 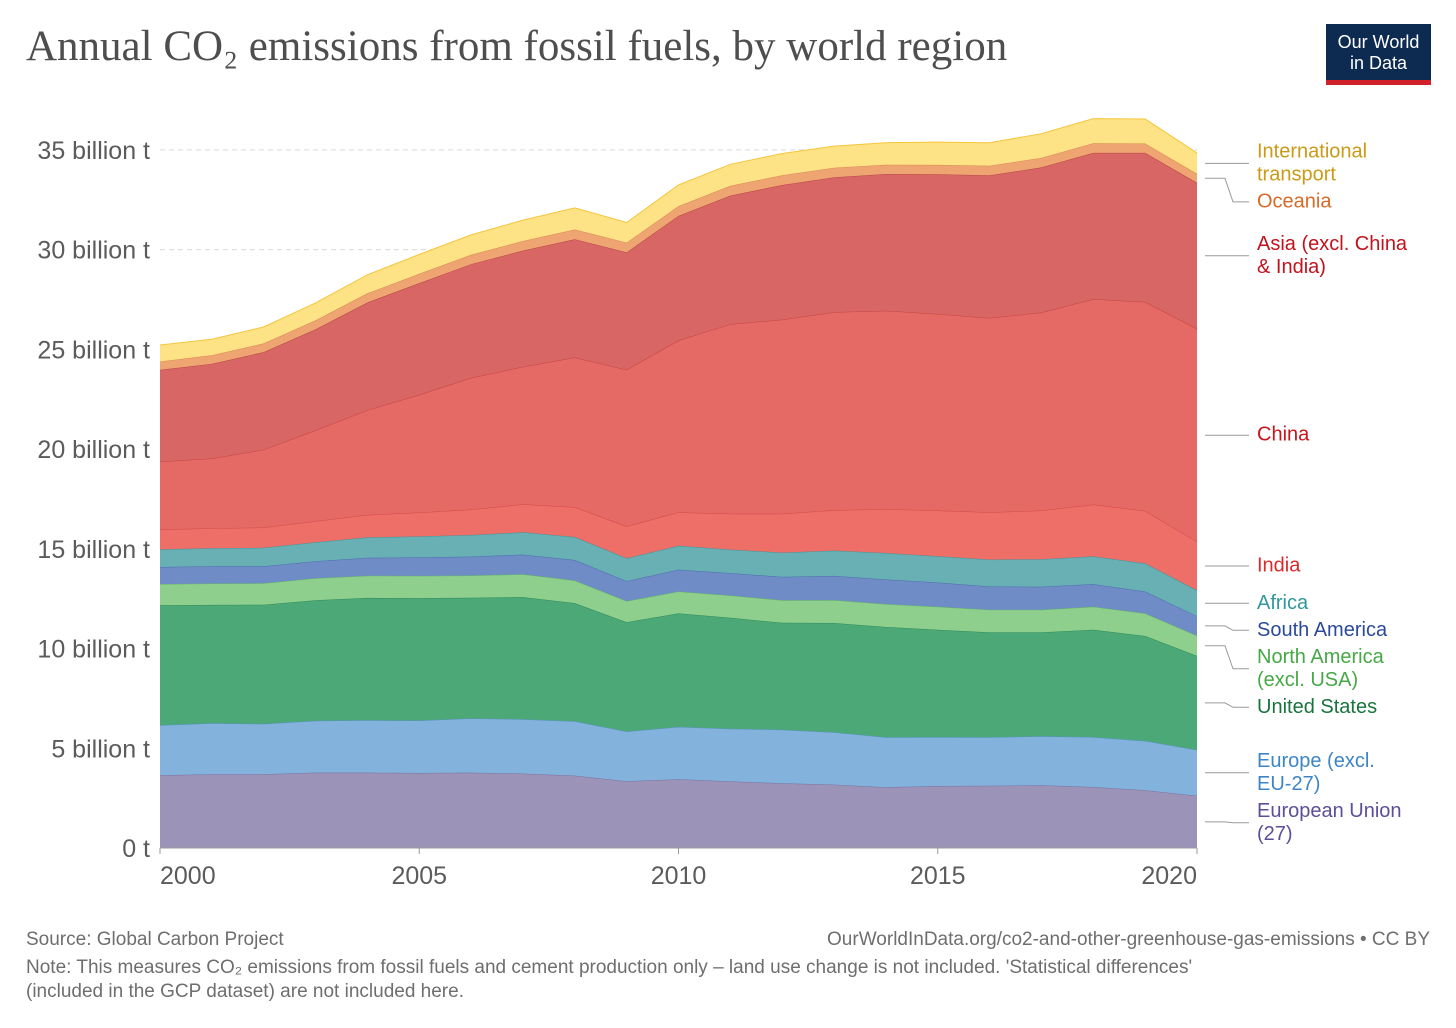 What do you see at coordinates (1169, 876) in the screenshot?
I see `x-tick-label: 2020` at bounding box center [1169, 876].